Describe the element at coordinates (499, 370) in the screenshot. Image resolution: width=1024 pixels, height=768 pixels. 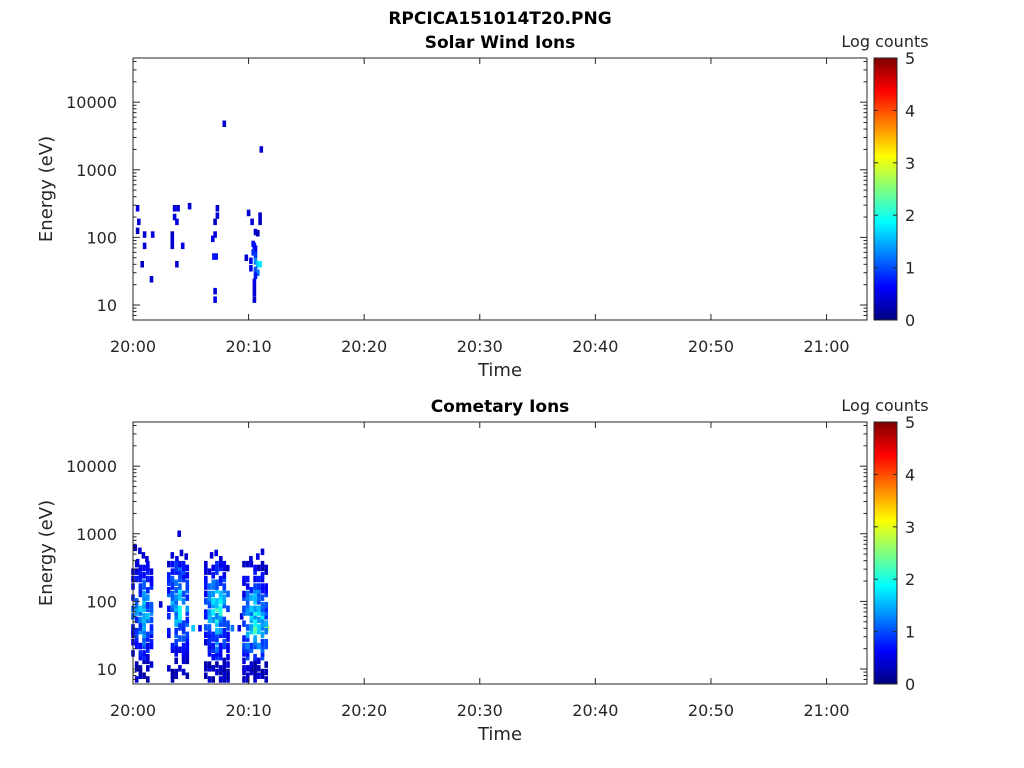
I see `solar-wind-x-label: Time` at that location.